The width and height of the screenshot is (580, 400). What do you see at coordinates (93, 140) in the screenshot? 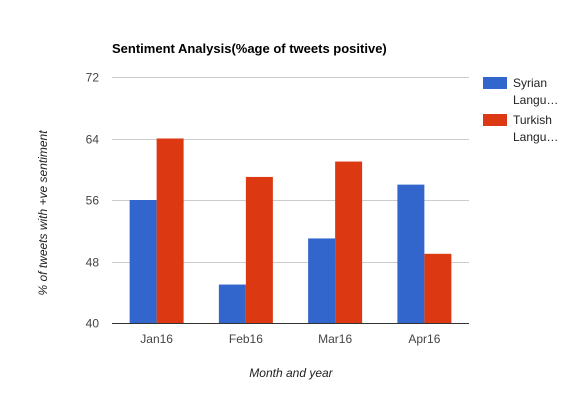
I see `y-tick-label: 64` at bounding box center [93, 140].